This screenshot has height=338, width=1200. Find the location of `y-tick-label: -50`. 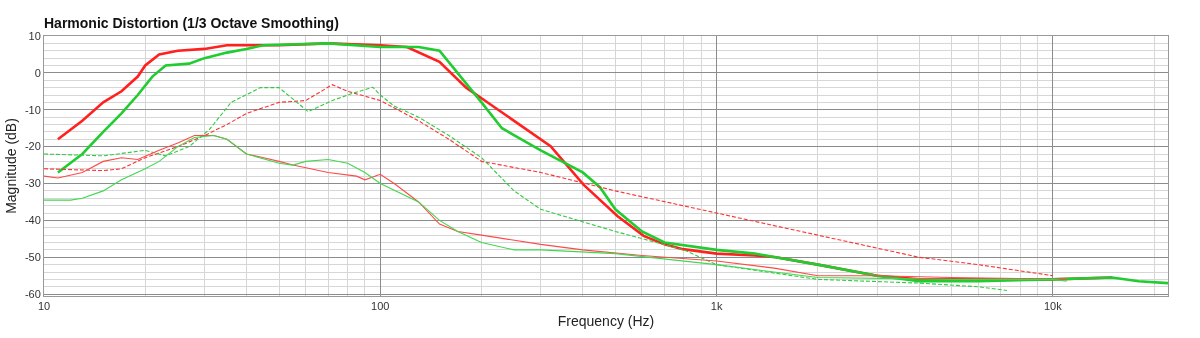

y-tick-label: -50 is located at coordinates (32, 257).